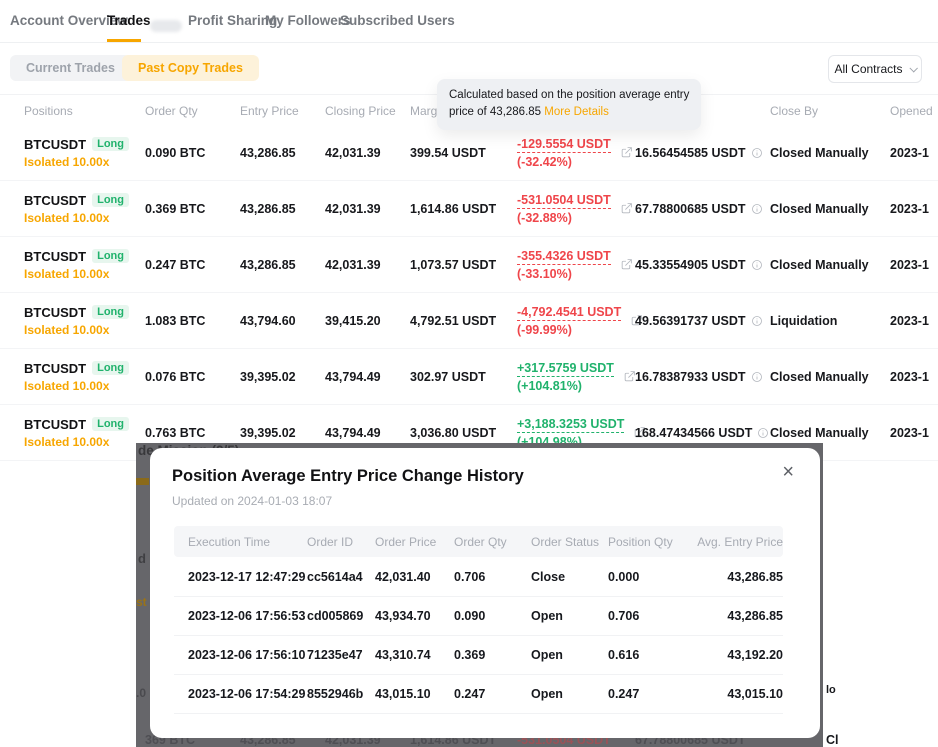  Describe the element at coordinates (175, 320) in the screenshot. I see `order-qty-value: 1.083 BTC` at that location.